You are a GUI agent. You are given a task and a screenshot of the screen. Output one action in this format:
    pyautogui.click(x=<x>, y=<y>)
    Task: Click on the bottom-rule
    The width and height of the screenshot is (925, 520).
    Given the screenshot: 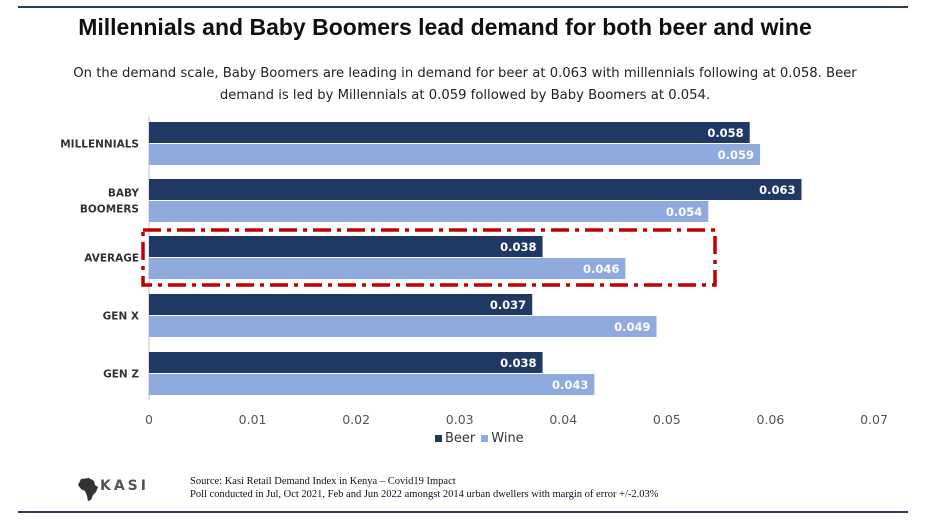 What is the action you would take?
    pyautogui.click(x=463, y=512)
    